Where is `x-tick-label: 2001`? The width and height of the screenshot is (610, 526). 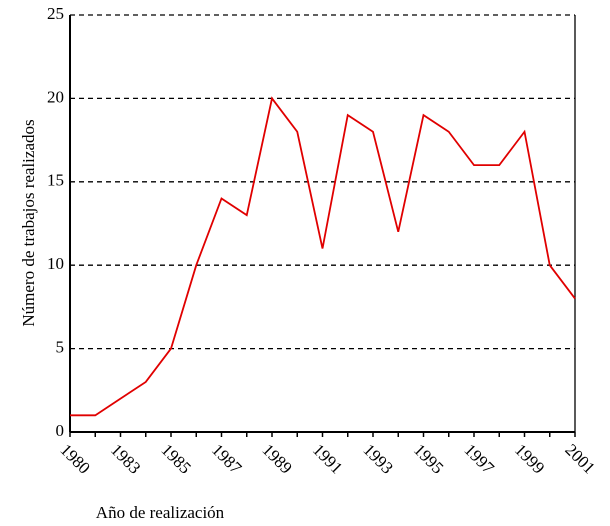 x-tick-label: 2001 is located at coordinates (579, 458).